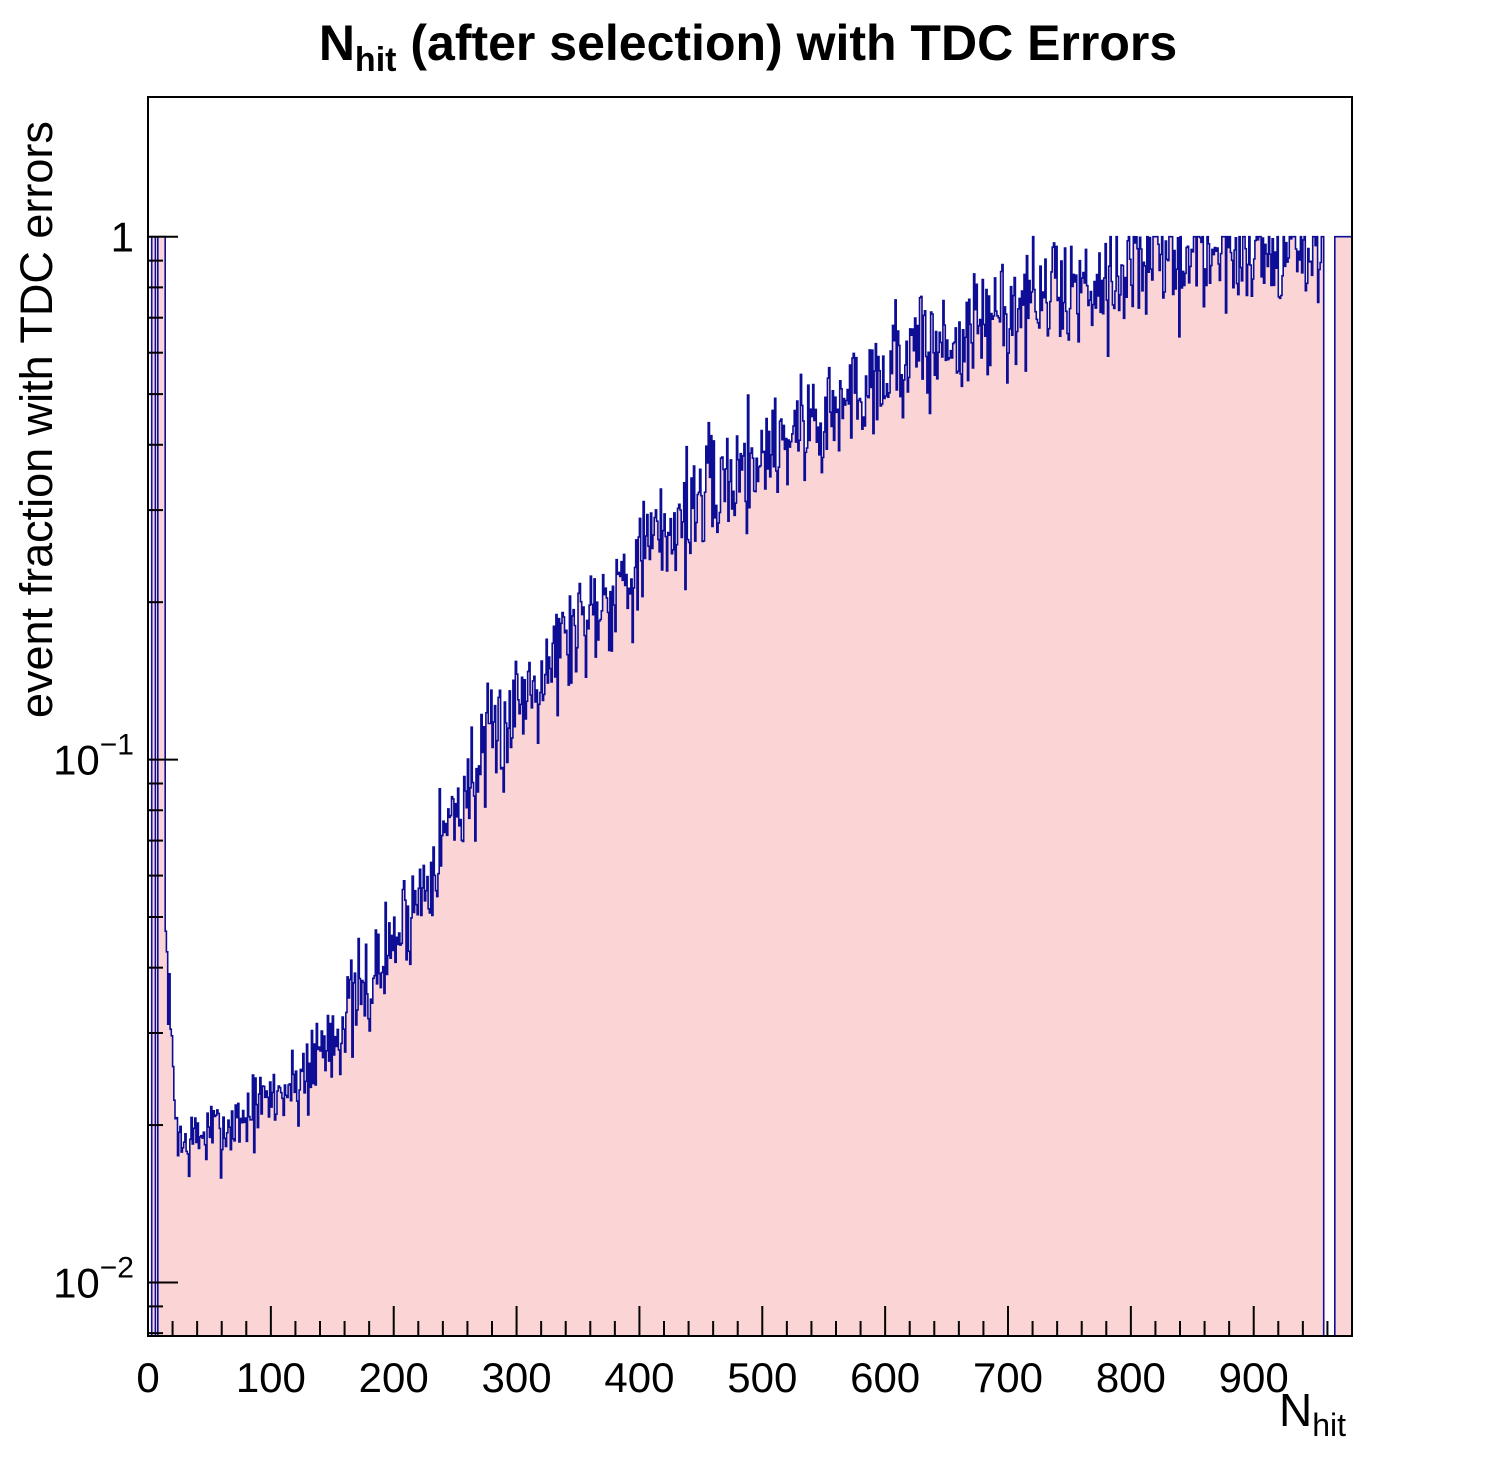 Image resolution: width=1496 pixels, height=1472 pixels. Describe the element at coordinates (885, 1377) in the screenshot. I see `x-tick-label: 600` at that location.